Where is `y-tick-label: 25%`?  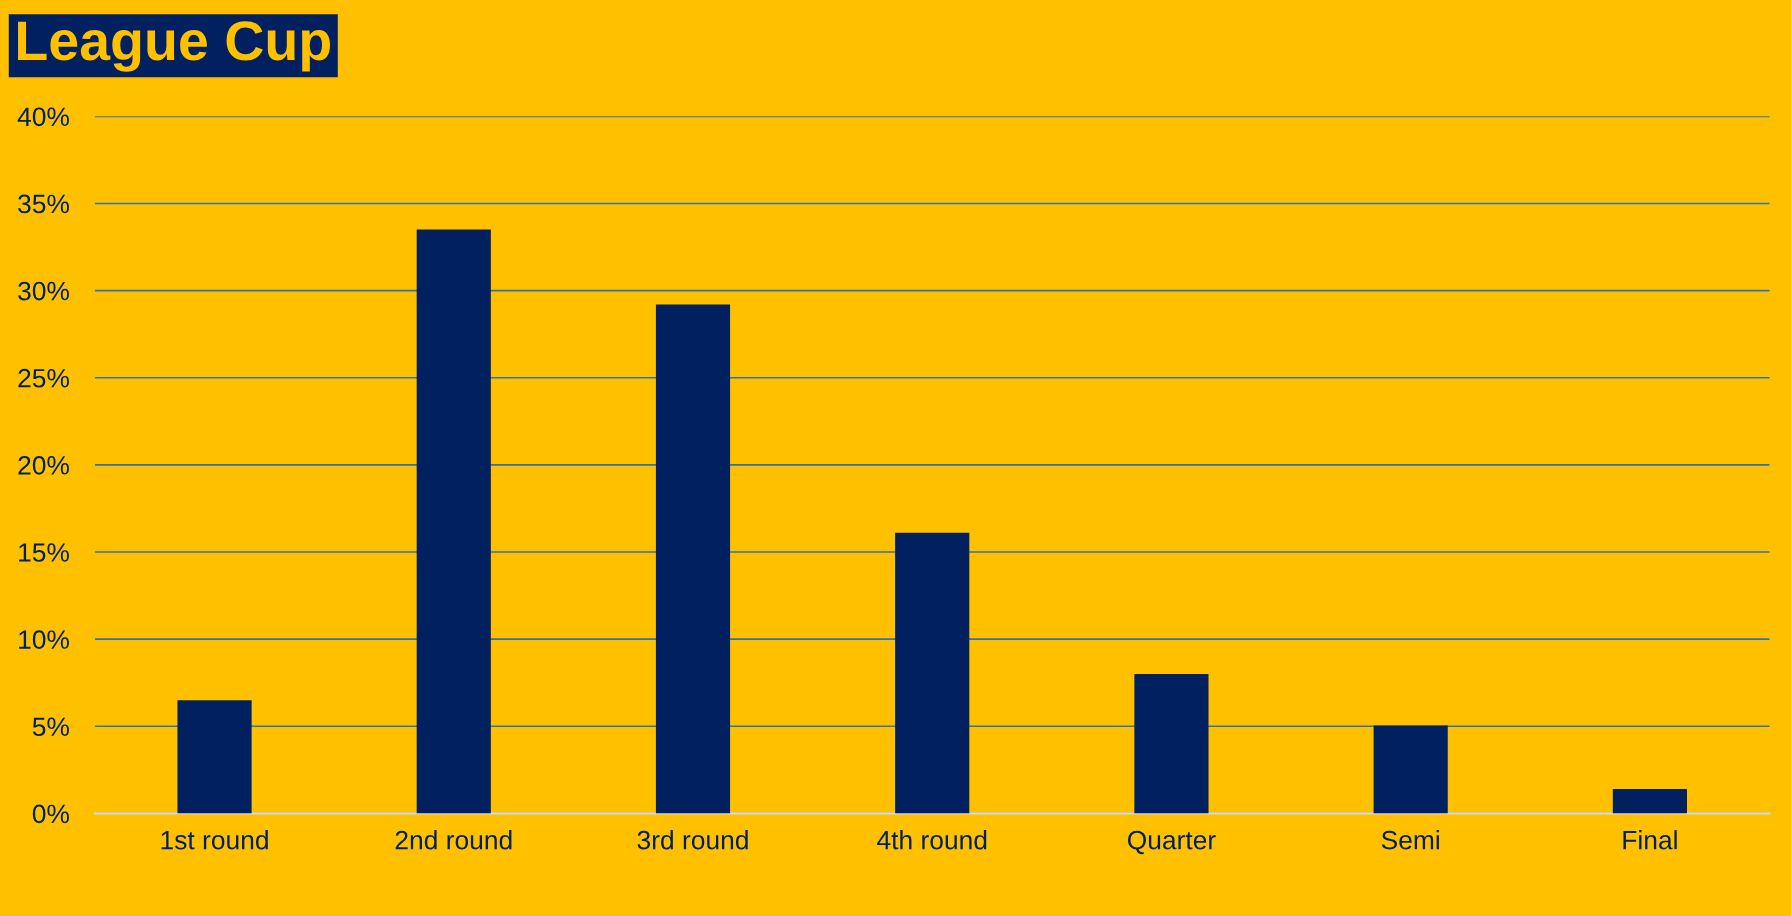 y-tick-label: 25% is located at coordinates (43, 378).